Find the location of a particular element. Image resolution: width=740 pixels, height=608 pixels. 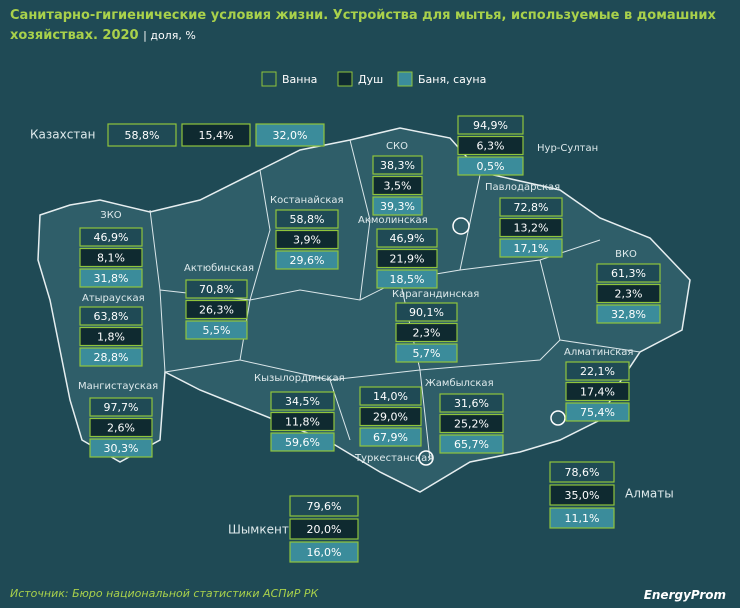

value-label: 65,7% is located at coordinates (471, 444).